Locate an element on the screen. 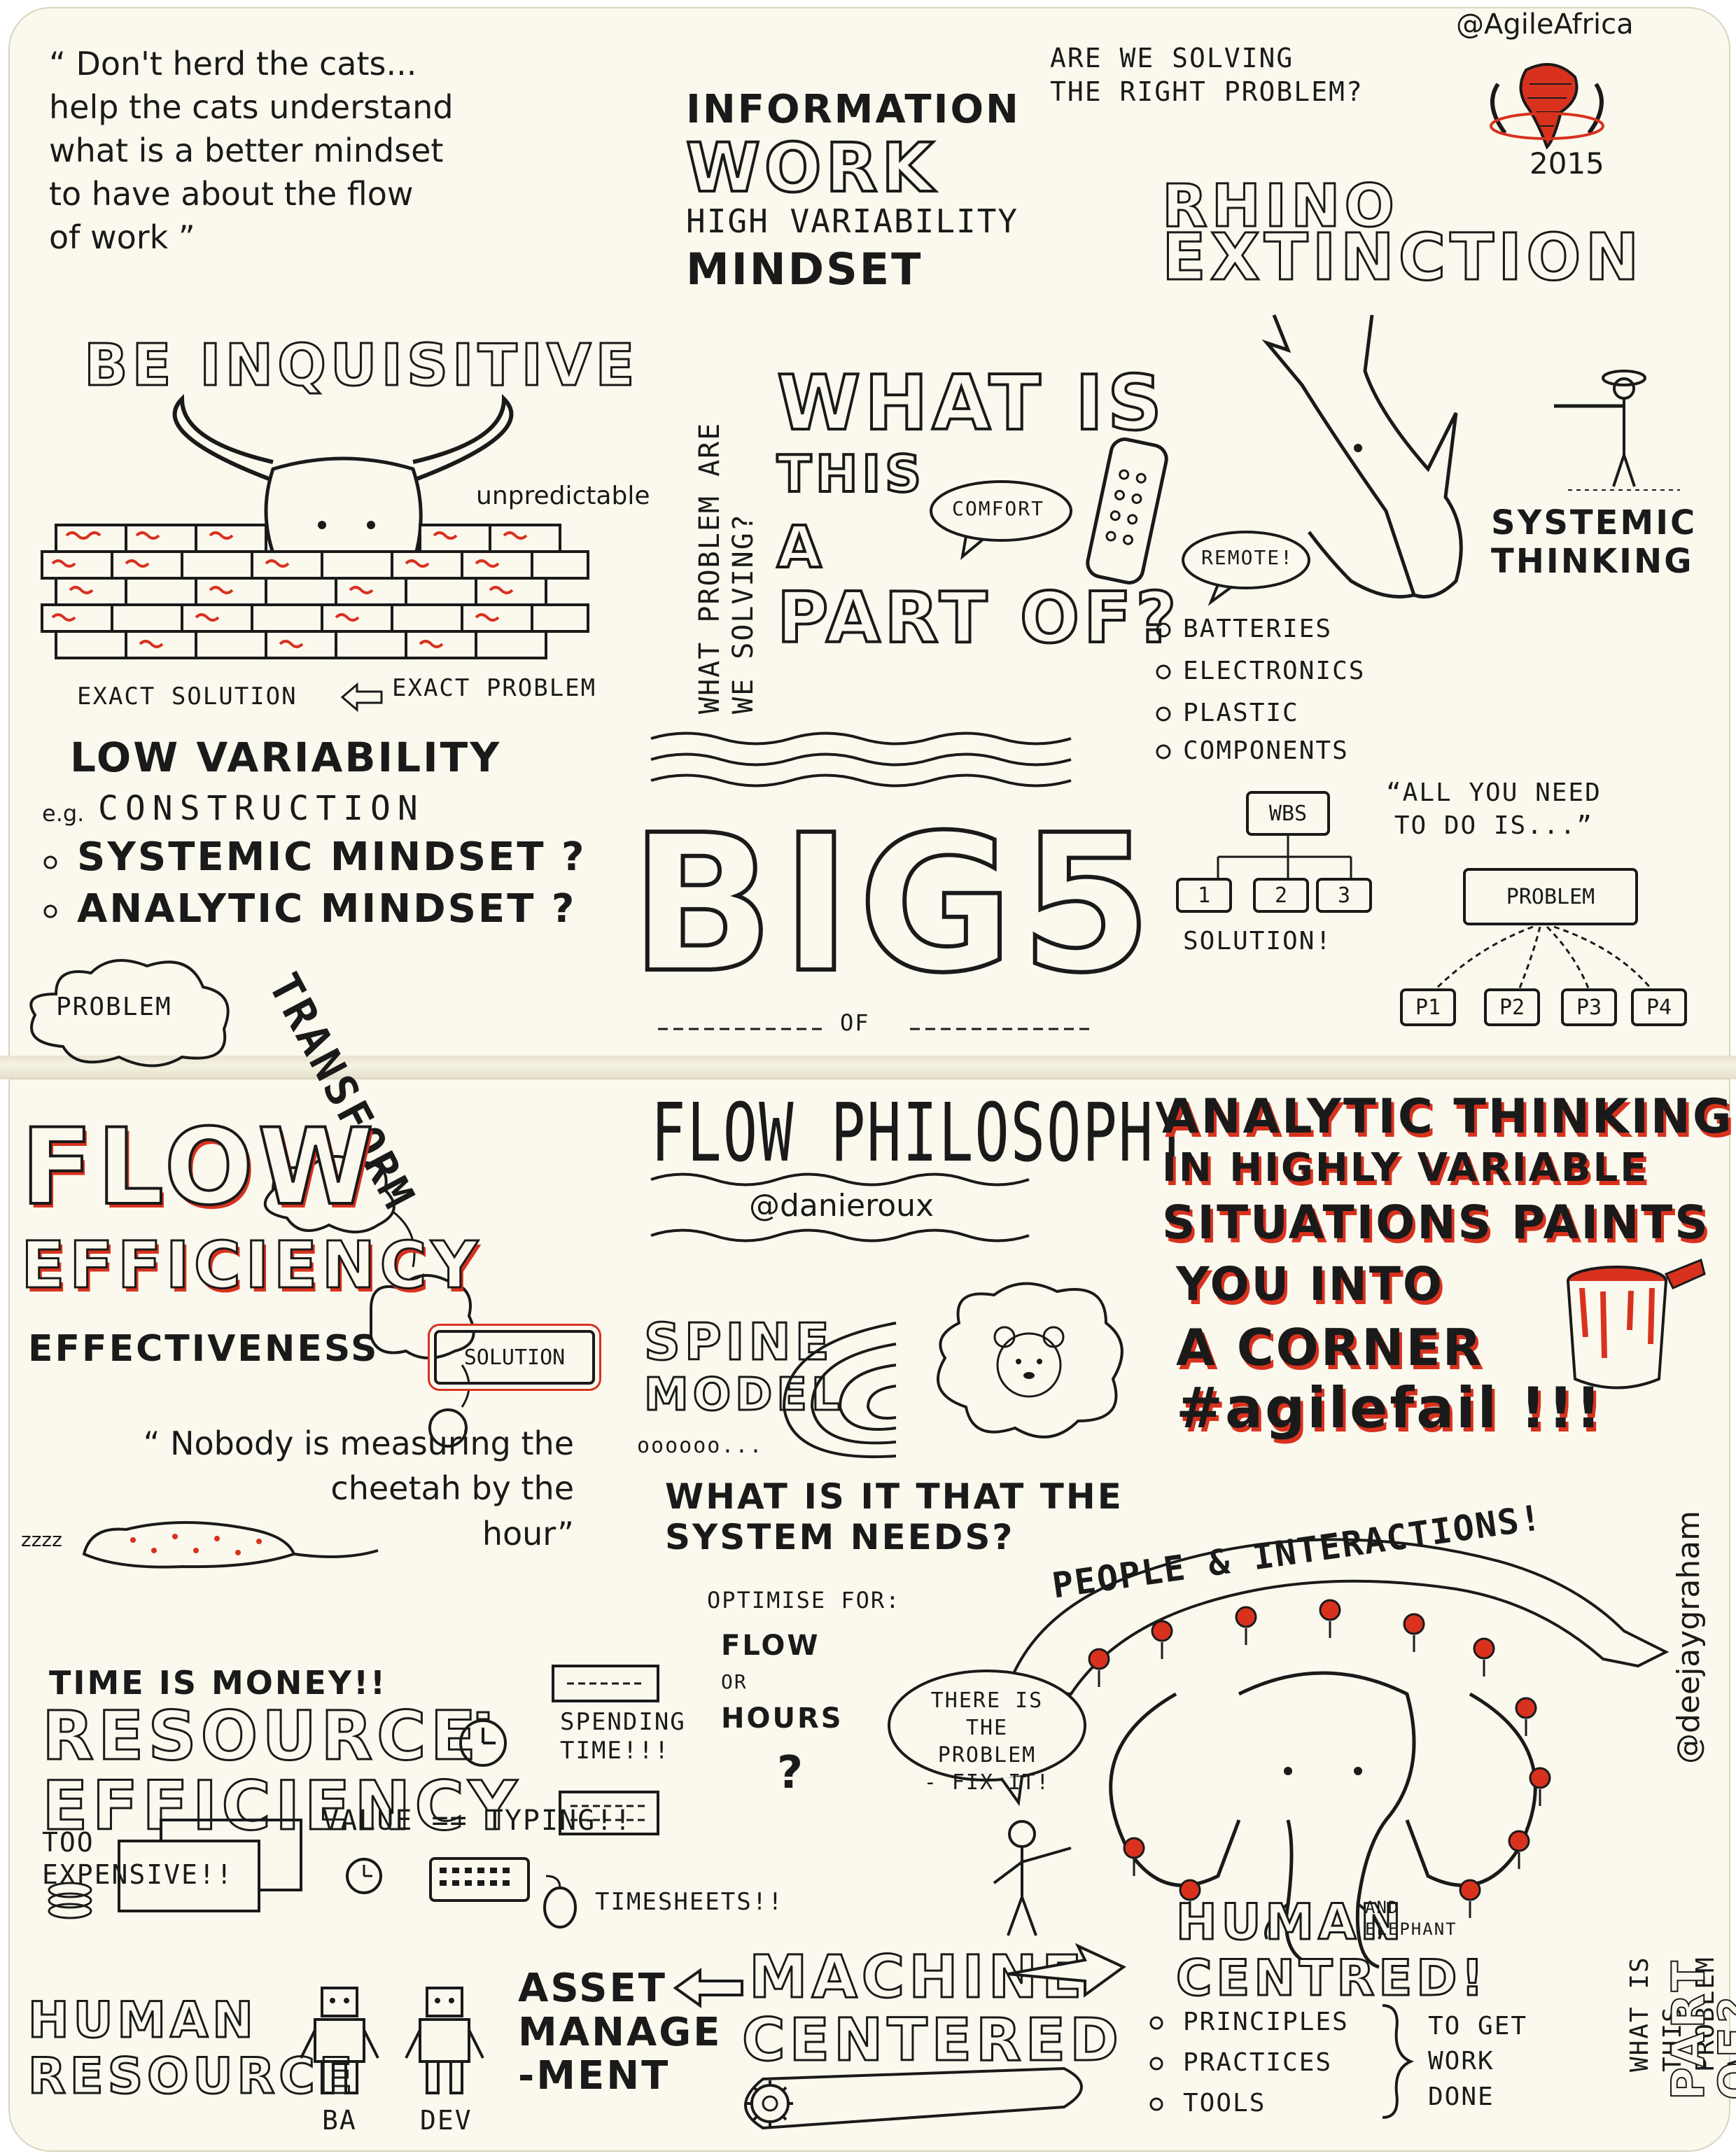  analytic-line: SITUATIONS PAINTS is located at coordinates (1436, 1223).